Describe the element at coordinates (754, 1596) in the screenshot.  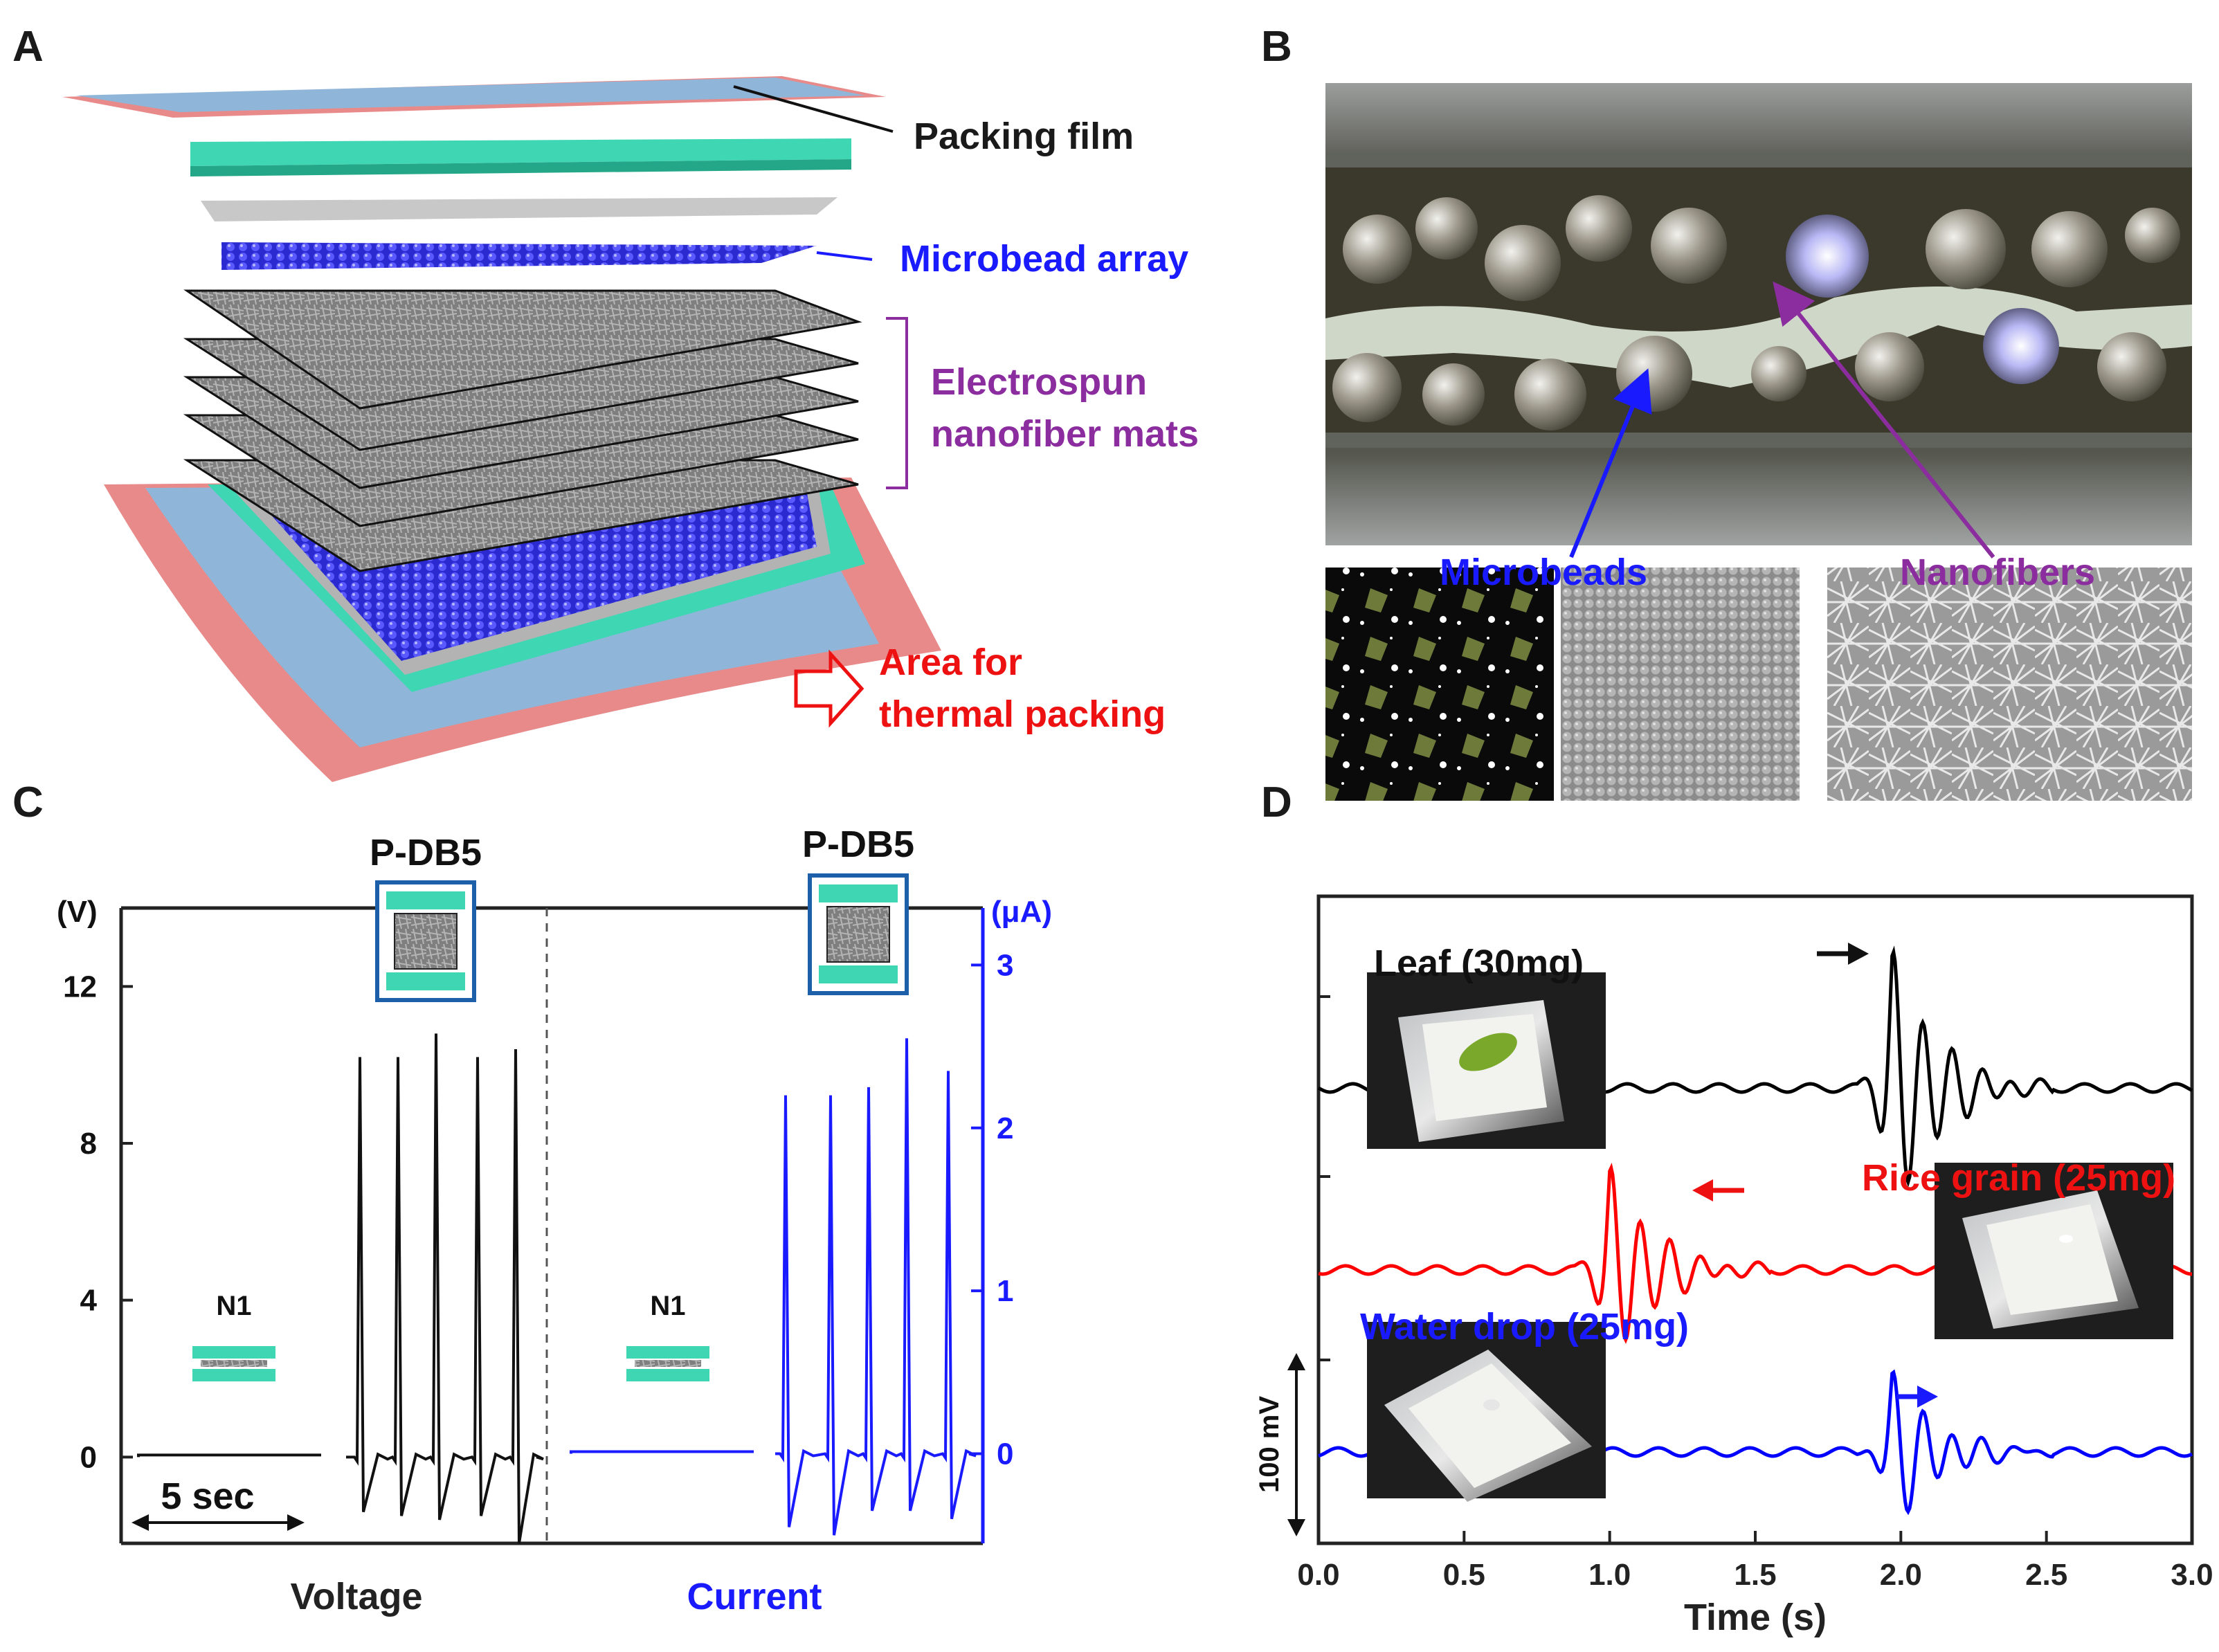
I see `current-label: Current` at that location.